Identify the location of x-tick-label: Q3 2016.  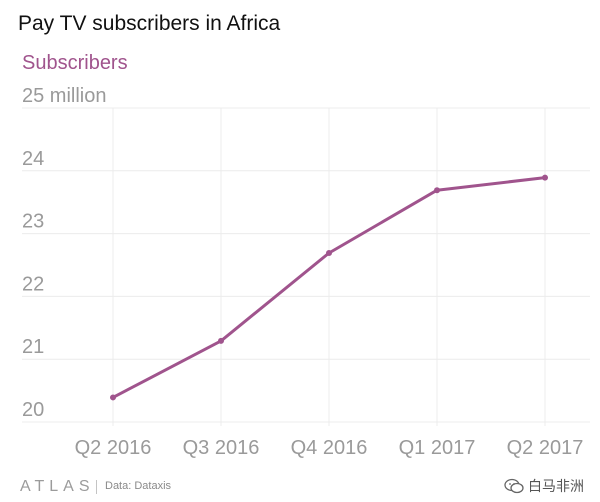
(221, 448).